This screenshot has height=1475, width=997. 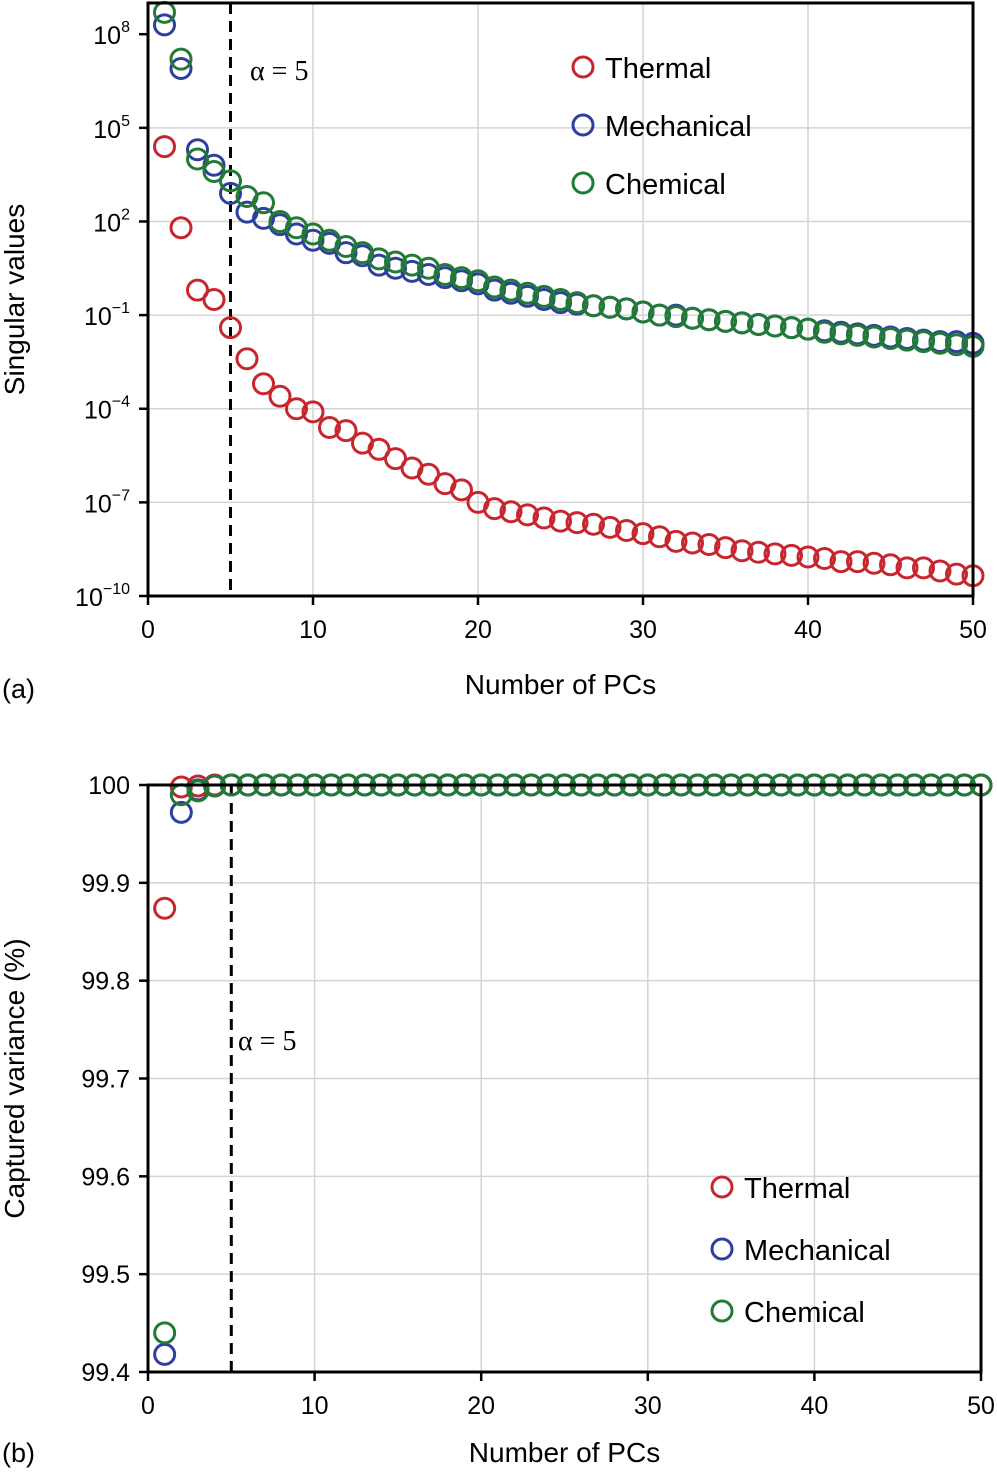 What do you see at coordinates (107, 409) in the screenshot?
I see `y-tick-label: 10⁻⁴` at bounding box center [107, 409].